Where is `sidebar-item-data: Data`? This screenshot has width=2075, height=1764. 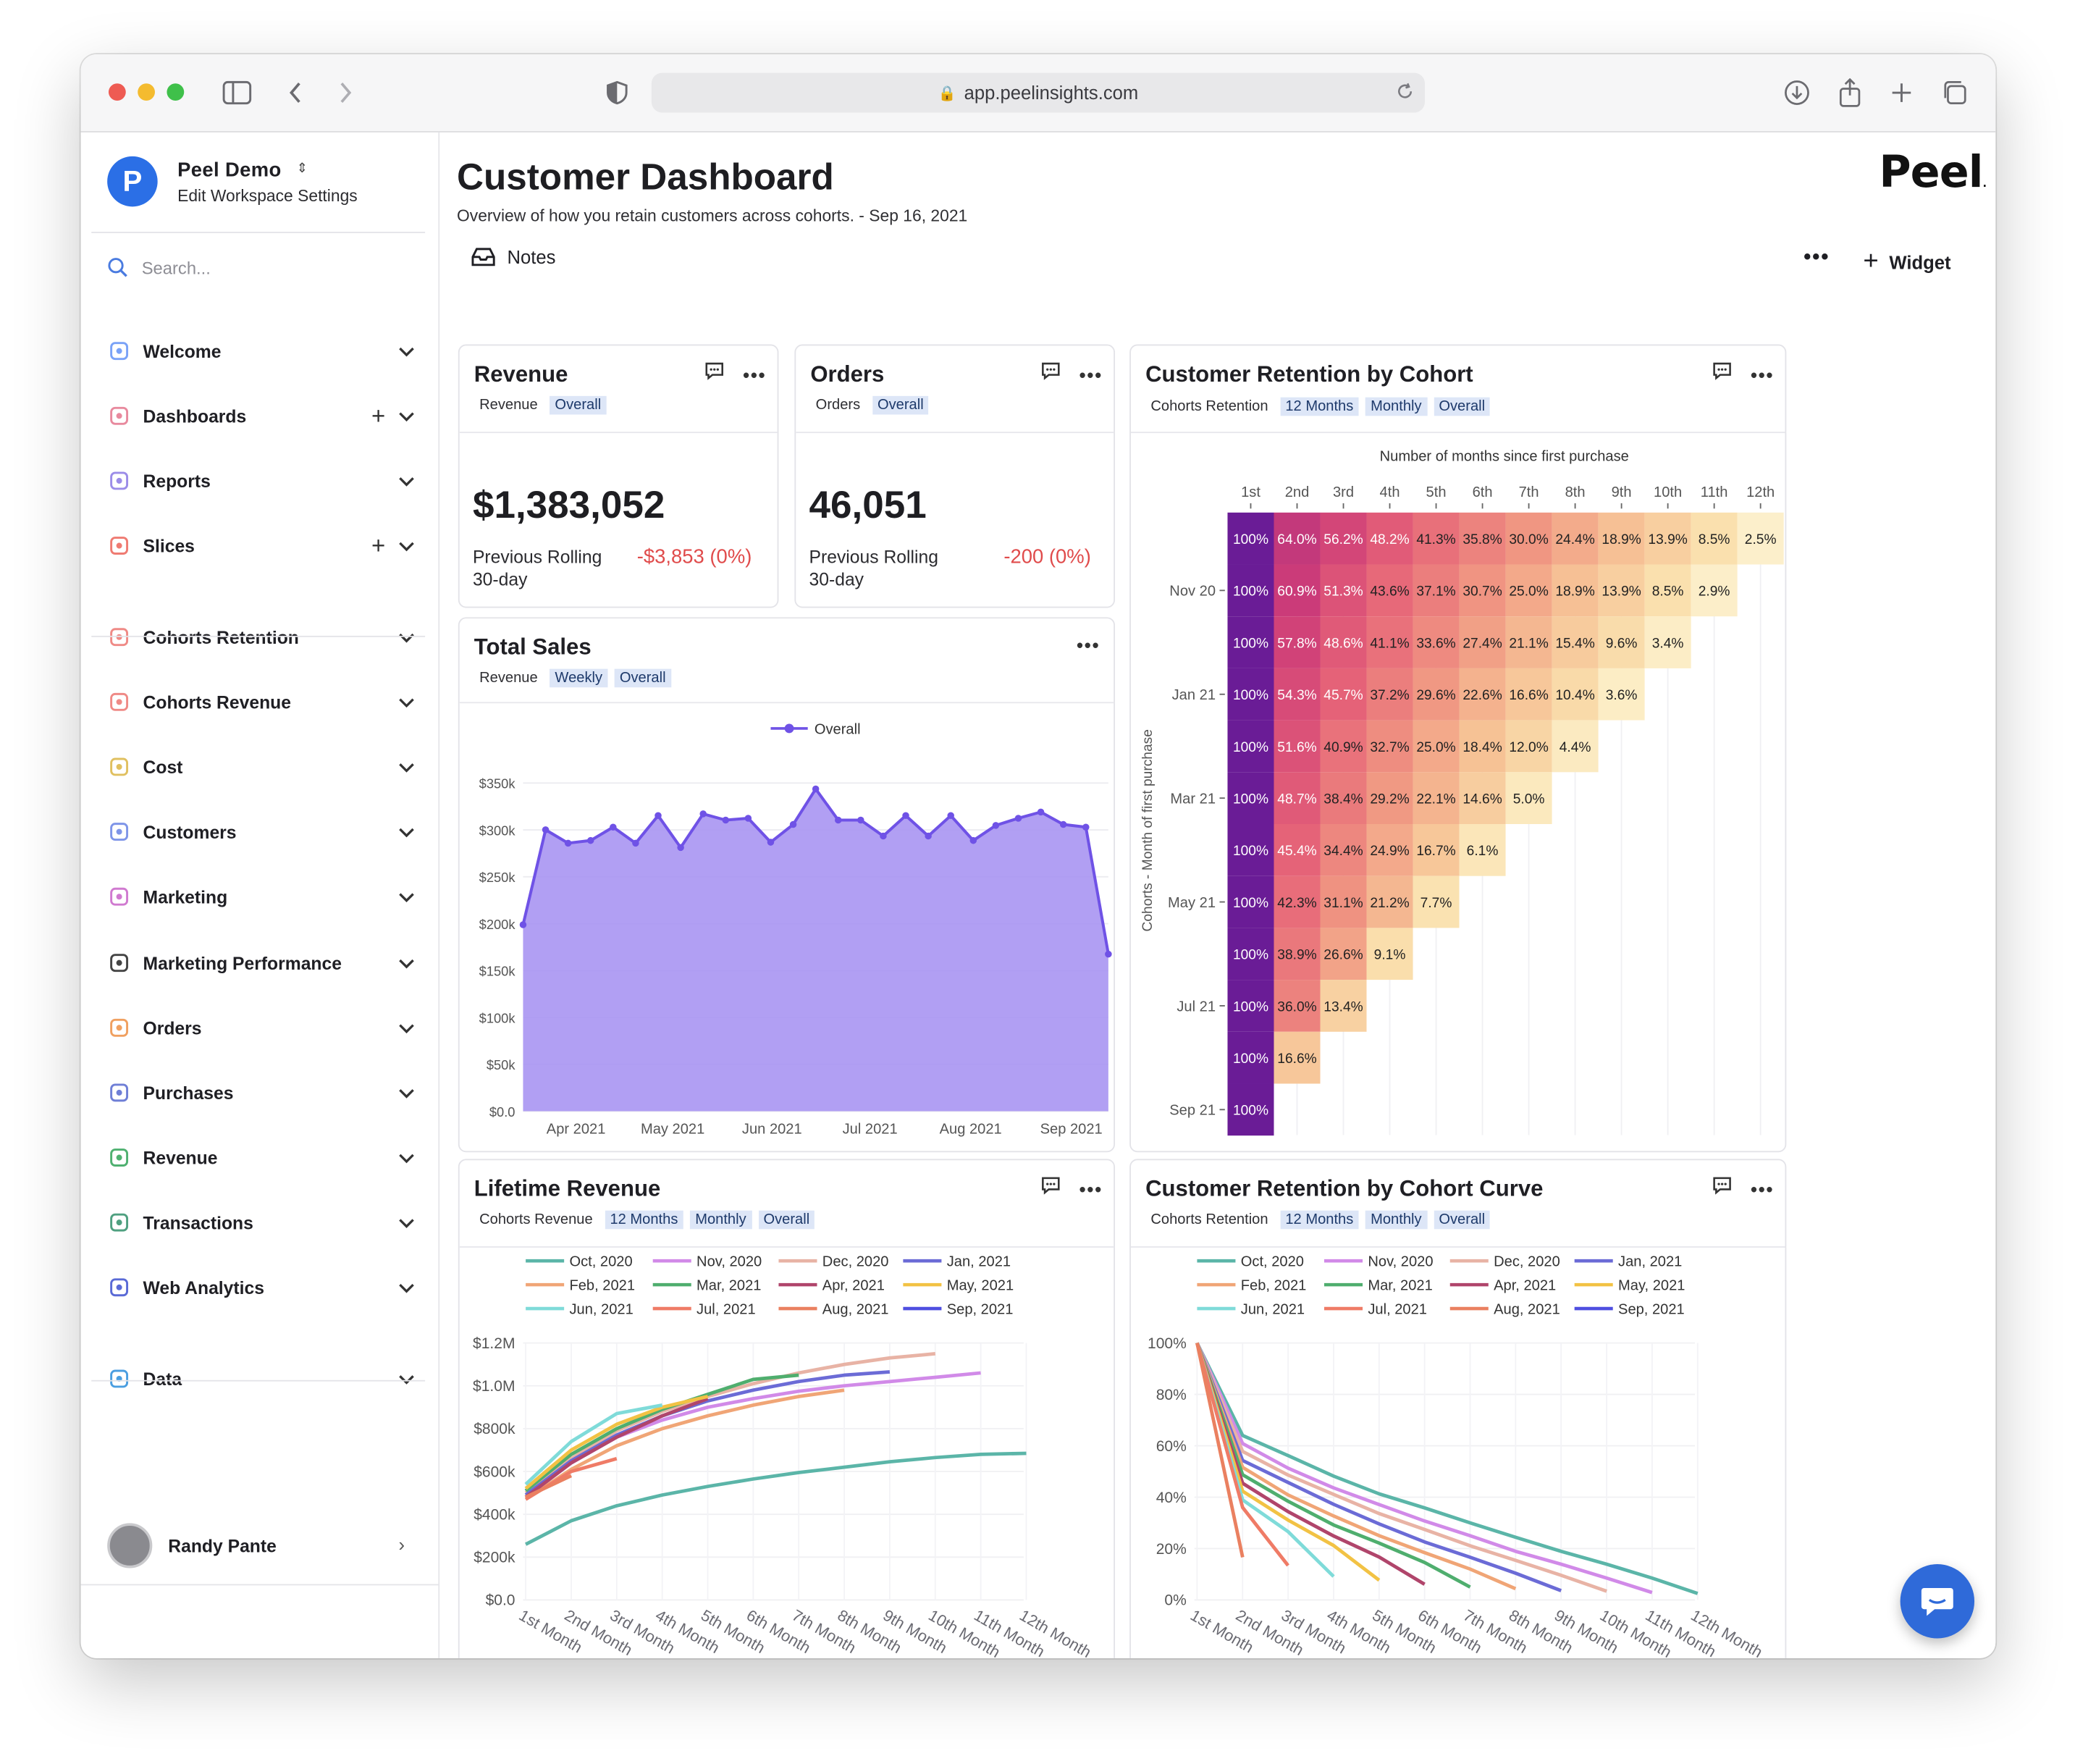 sidebar-item-data: Data is located at coordinates (260, 1378).